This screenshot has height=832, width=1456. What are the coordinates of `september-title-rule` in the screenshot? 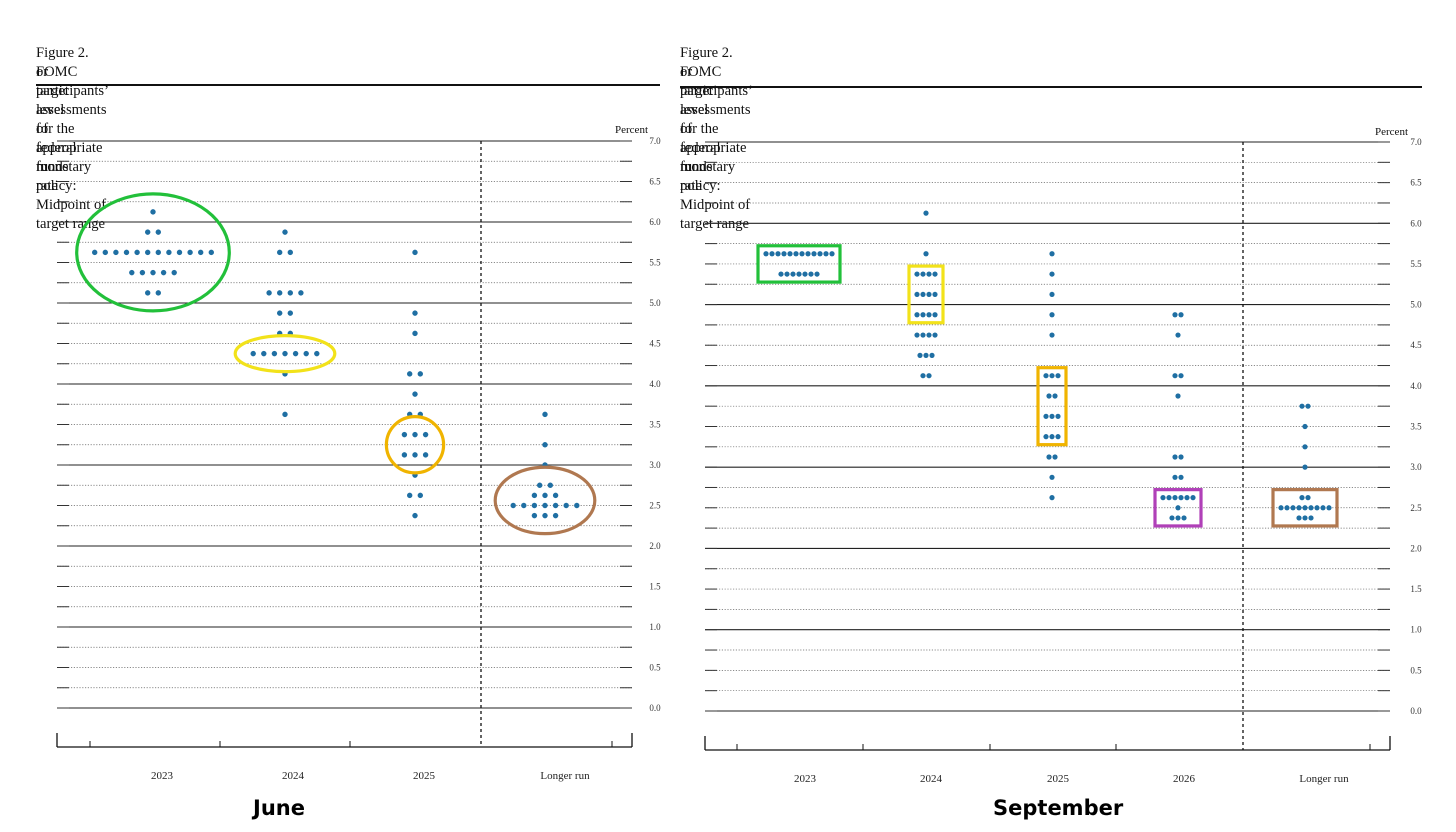 It's located at (1051, 87).